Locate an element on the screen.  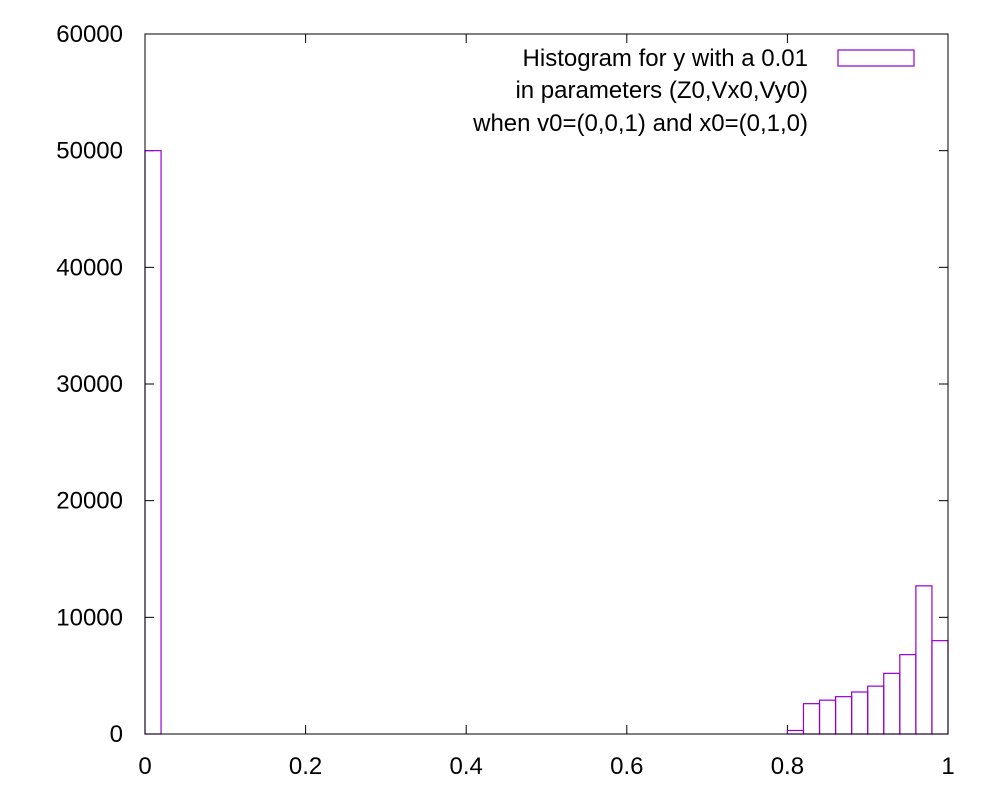
x-tick-label: 0.6 is located at coordinates (626, 766).